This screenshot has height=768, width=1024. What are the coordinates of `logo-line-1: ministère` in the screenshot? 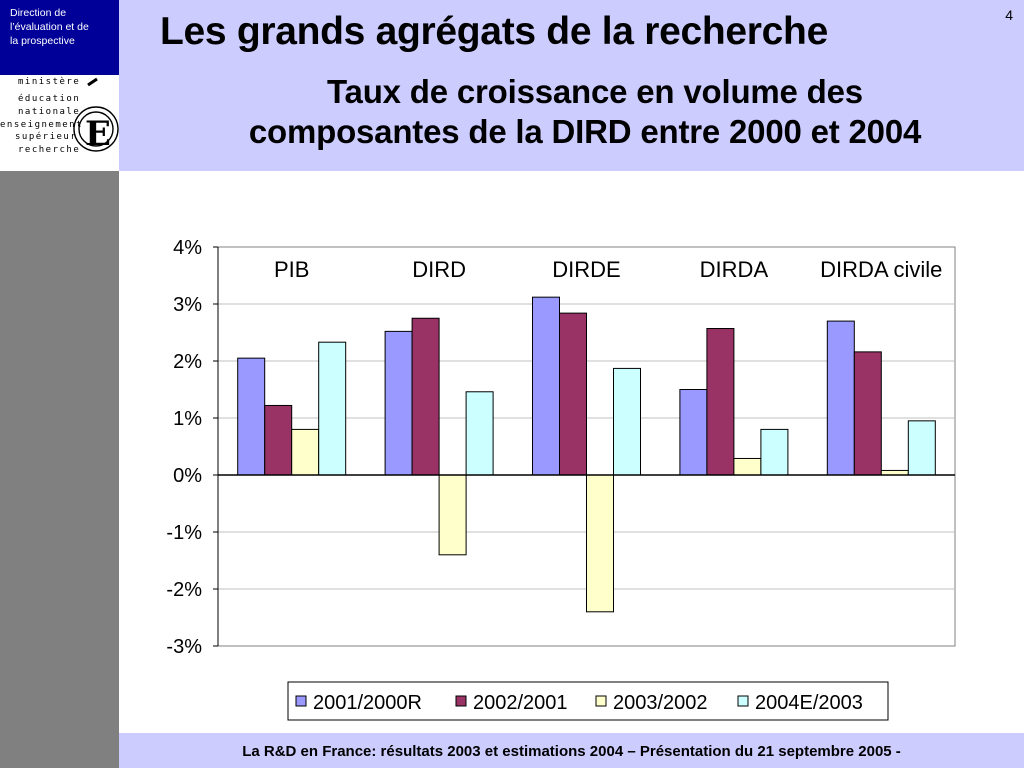 It's located at (49, 82).